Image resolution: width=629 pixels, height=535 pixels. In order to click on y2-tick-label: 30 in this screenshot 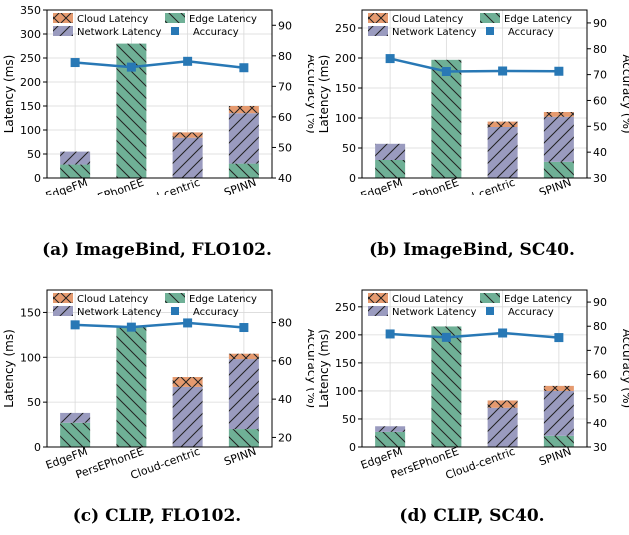, I will do `click(600, 178)`.